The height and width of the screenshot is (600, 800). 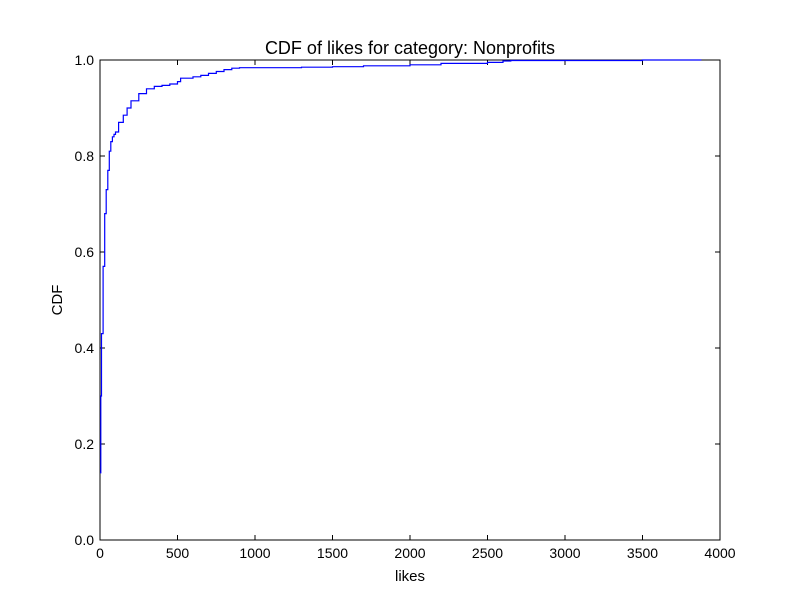 I want to click on x-tick-label: 500, so click(x=178, y=553).